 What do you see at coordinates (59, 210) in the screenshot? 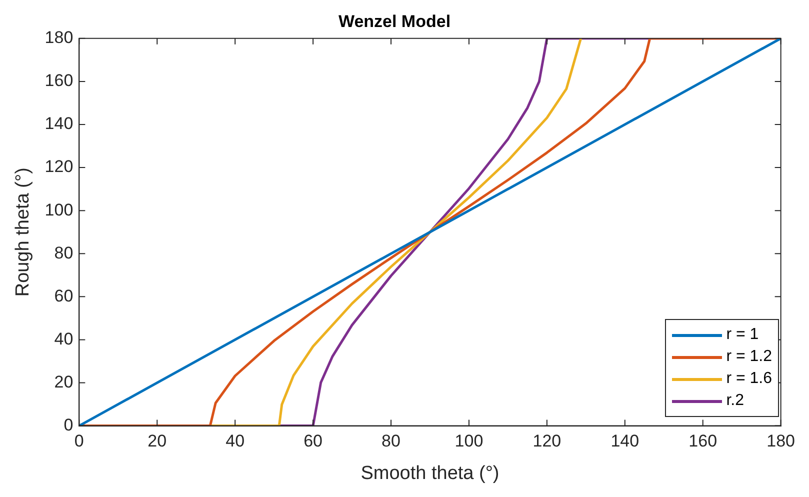
I see `y-tick-label: 100` at bounding box center [59, 210].